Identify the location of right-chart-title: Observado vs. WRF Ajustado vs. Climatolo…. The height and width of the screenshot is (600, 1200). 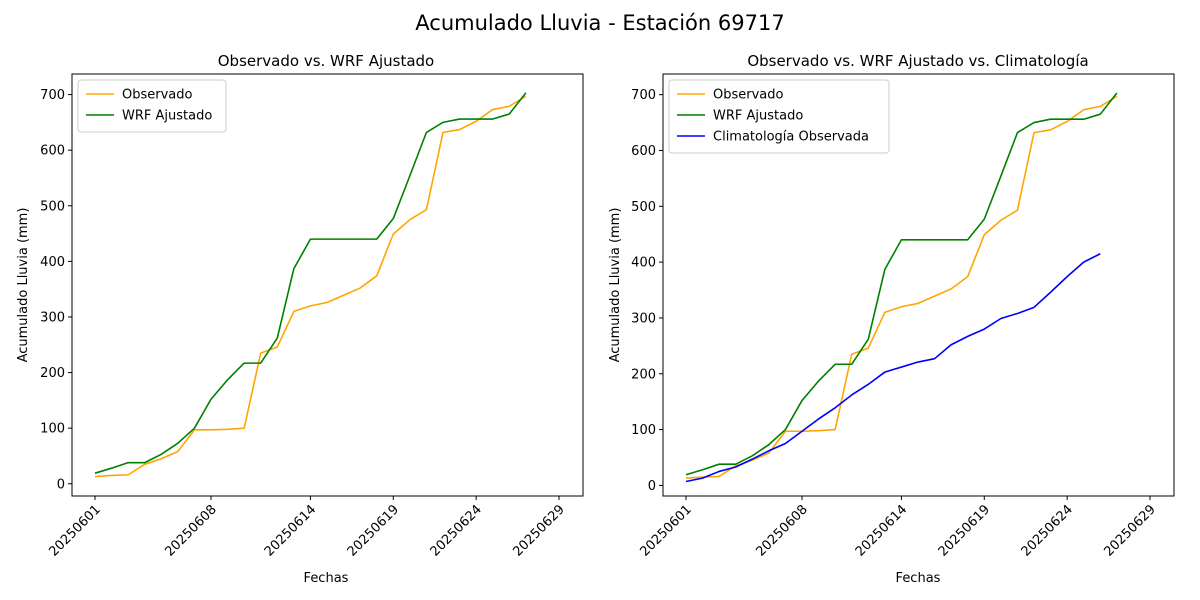
(917, 61).